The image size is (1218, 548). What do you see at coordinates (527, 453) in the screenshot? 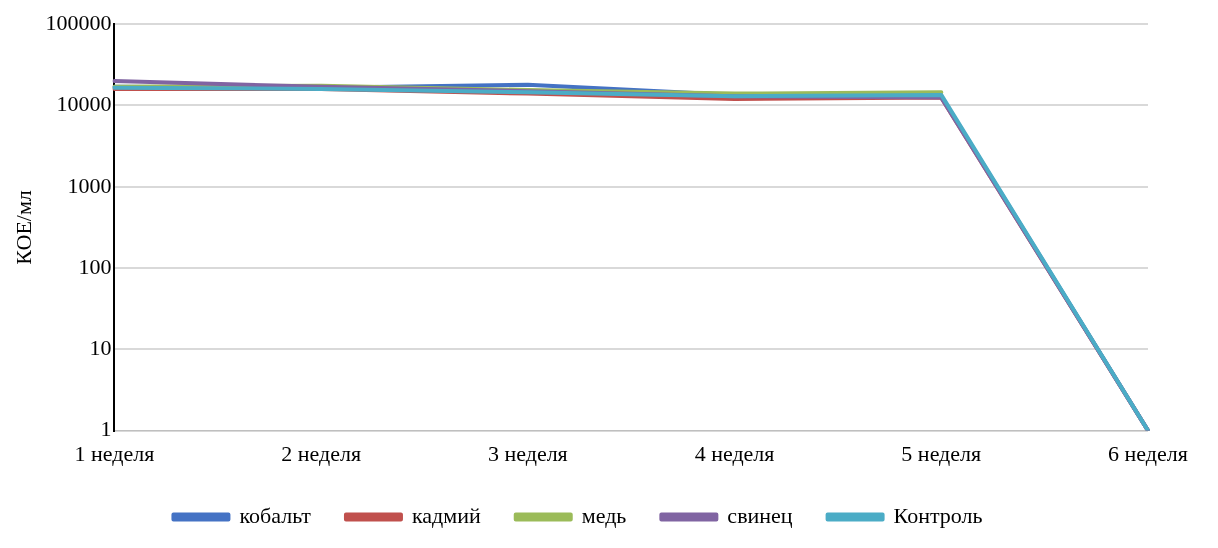
I see `x-tick-label: 3 неделя` at bounding box center [527, 453].